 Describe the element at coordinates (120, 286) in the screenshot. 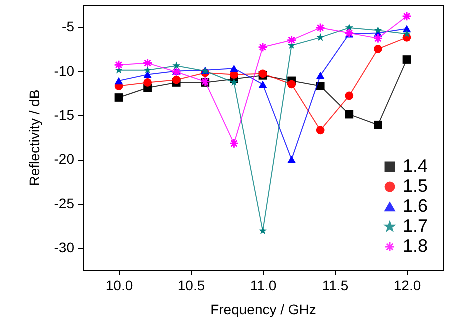

I see `x-tick-label: 10.0` at that location.